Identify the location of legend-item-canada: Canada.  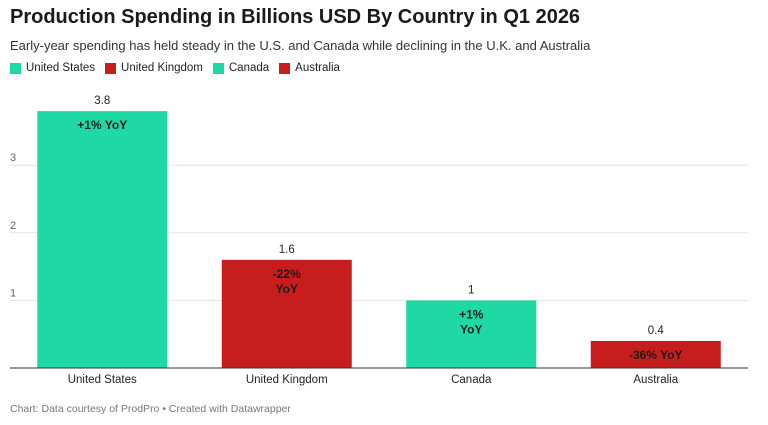
(241, 68).